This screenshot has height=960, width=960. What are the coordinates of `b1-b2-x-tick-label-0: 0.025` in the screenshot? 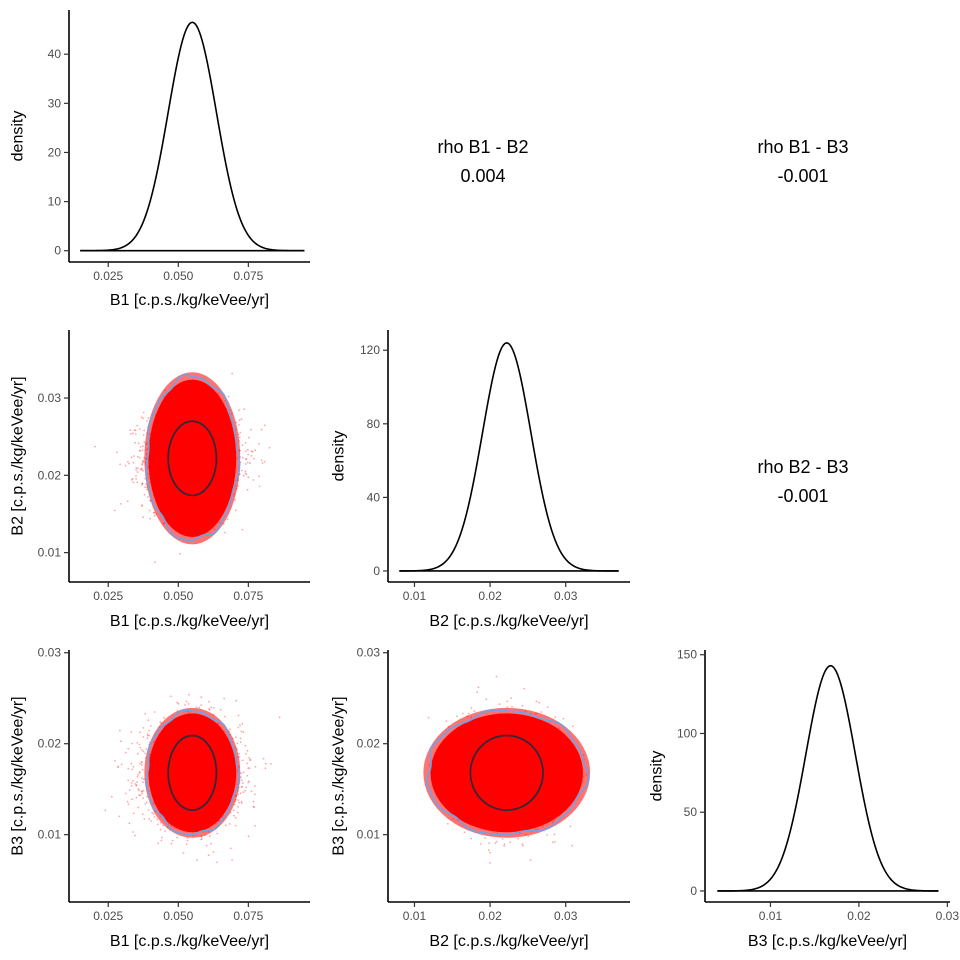 It's located at (108, 596).